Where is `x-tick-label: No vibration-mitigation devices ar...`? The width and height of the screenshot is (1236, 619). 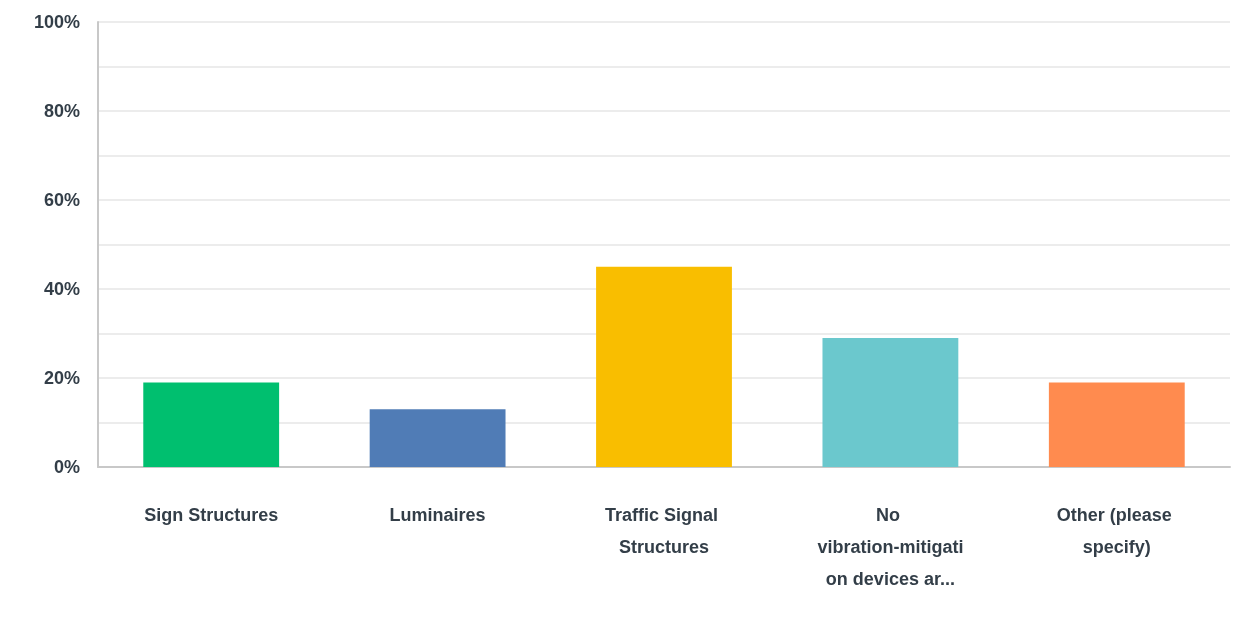
x-tick-label: No vibration-mitigation devices ar... is located at coordinates (890, 547).